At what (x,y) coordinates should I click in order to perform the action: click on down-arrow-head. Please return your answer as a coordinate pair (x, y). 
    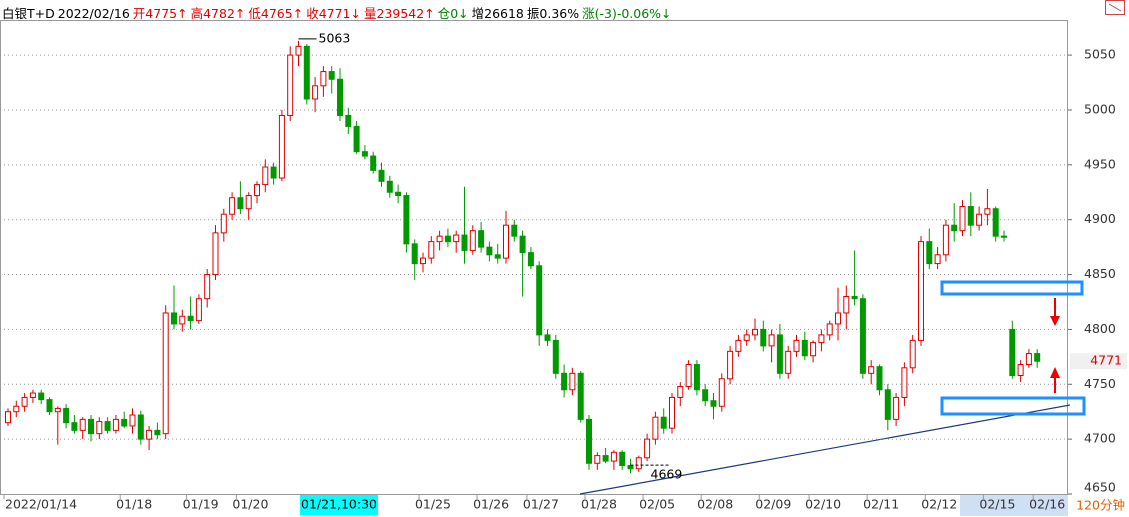
    Looking at the image, I should click on (1055, 321).